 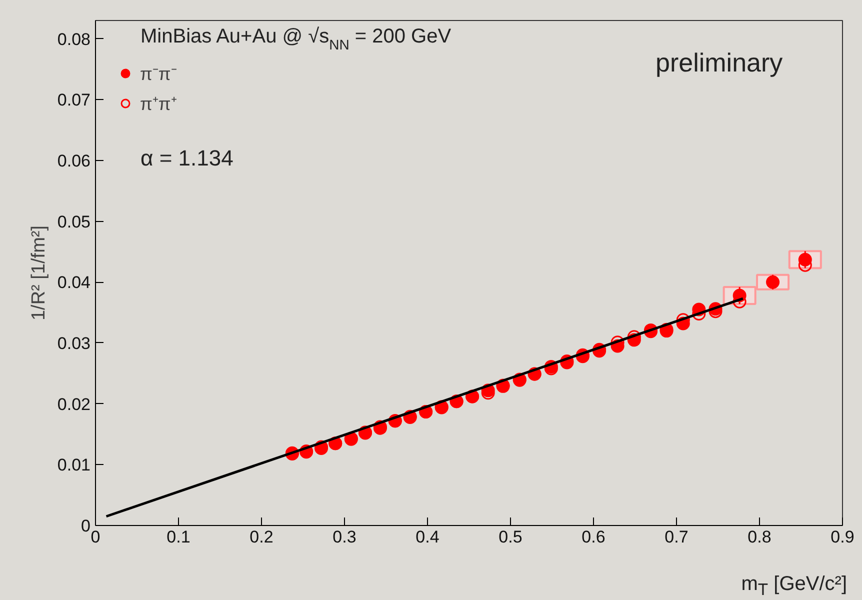 I want to click on y-tick-label: 0.03, so click(x=74, y=343).